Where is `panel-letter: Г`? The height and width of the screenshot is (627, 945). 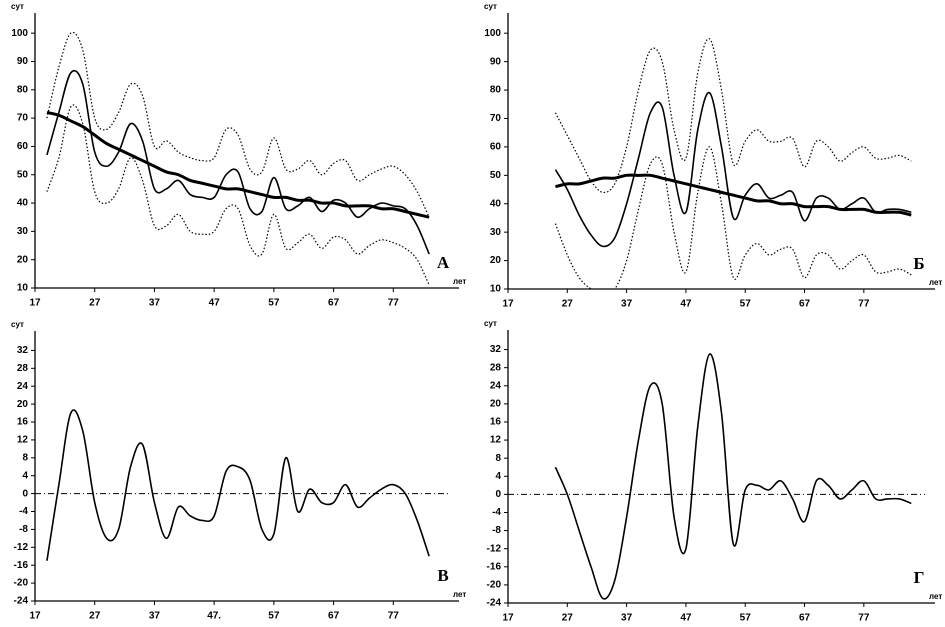 panel-letter: Г is located at coordinates (919, 577).